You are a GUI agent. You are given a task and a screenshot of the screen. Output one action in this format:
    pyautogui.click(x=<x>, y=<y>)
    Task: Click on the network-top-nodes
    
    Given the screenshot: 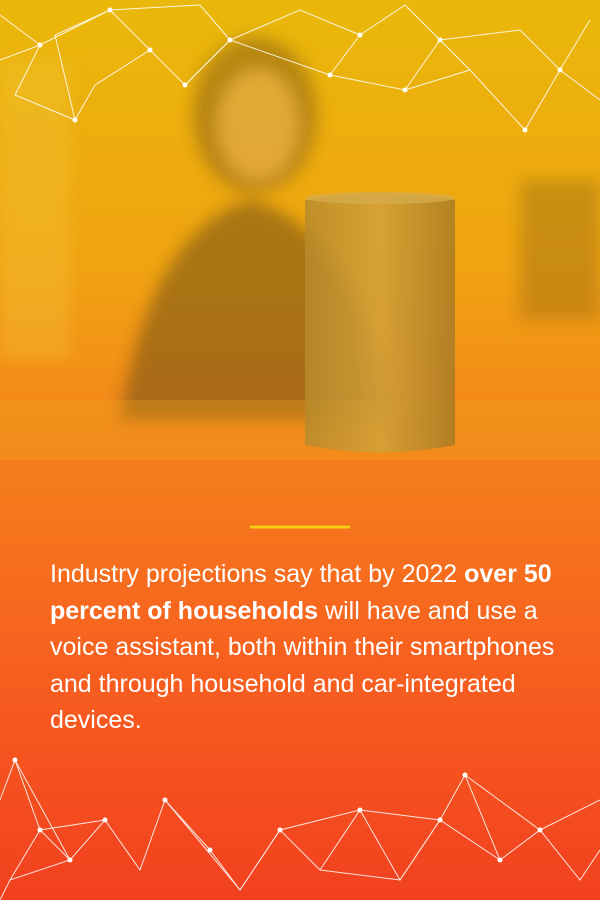 What is the action you would take?
    pyautogui.click(x=300, y=70)
    